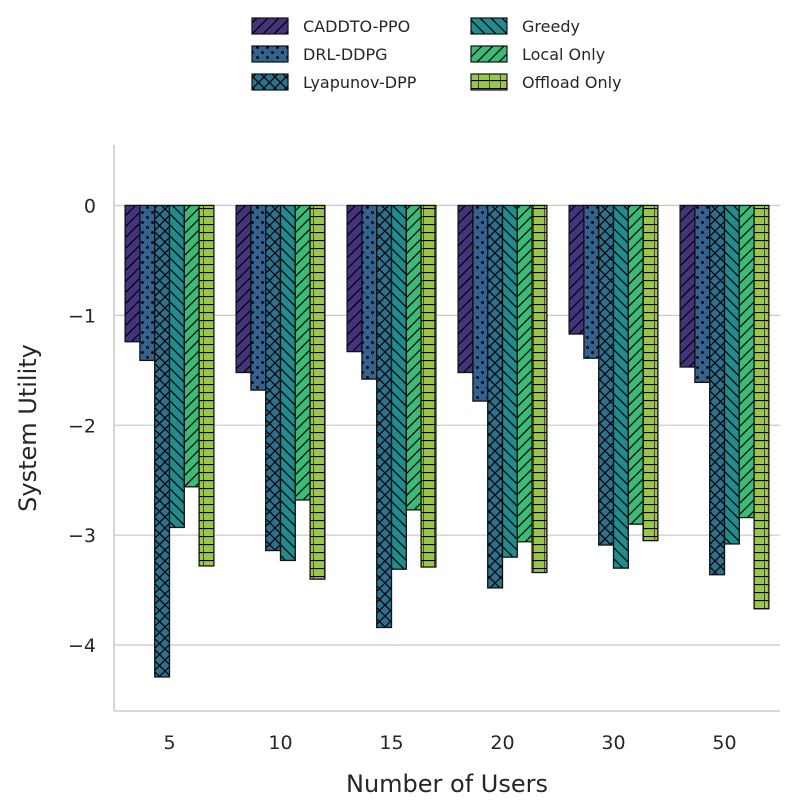 Image resolution: width=793 pixels, height=812 pixels. What do you see at coordinates (572, 82) in the screenshot?
I see `legend-label: Offload Only` at bounding box center [572, 82].